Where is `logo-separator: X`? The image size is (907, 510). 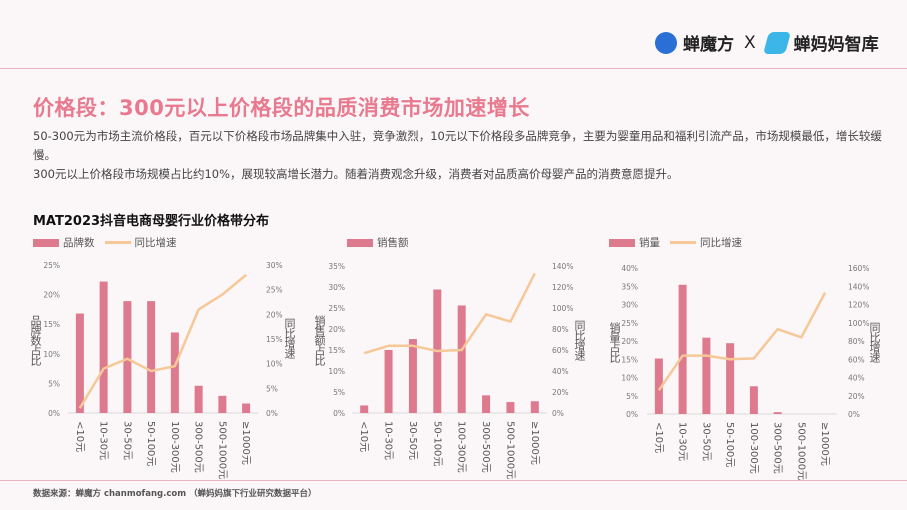 logo-separator: X is located at coordinates (750, 42).